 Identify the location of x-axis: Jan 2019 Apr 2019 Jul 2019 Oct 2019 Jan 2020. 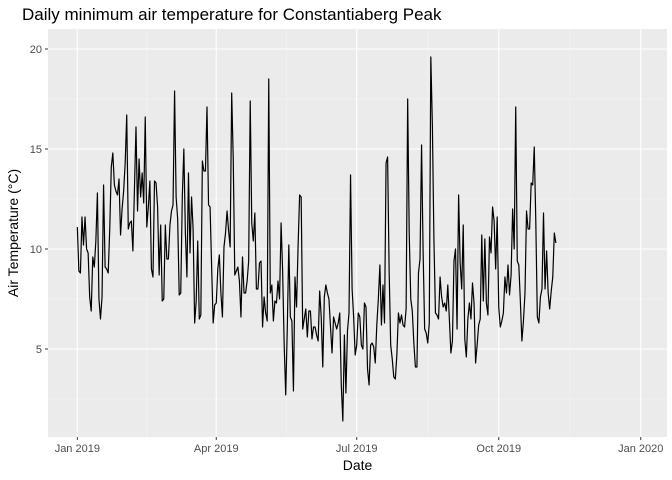
(359, 446).